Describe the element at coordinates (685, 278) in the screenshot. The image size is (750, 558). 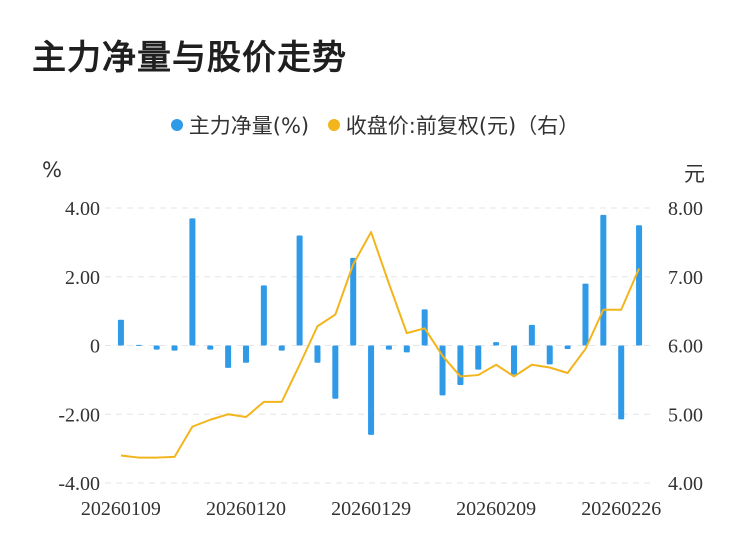
I see `right-tick-label-1: 7.00` at that location.